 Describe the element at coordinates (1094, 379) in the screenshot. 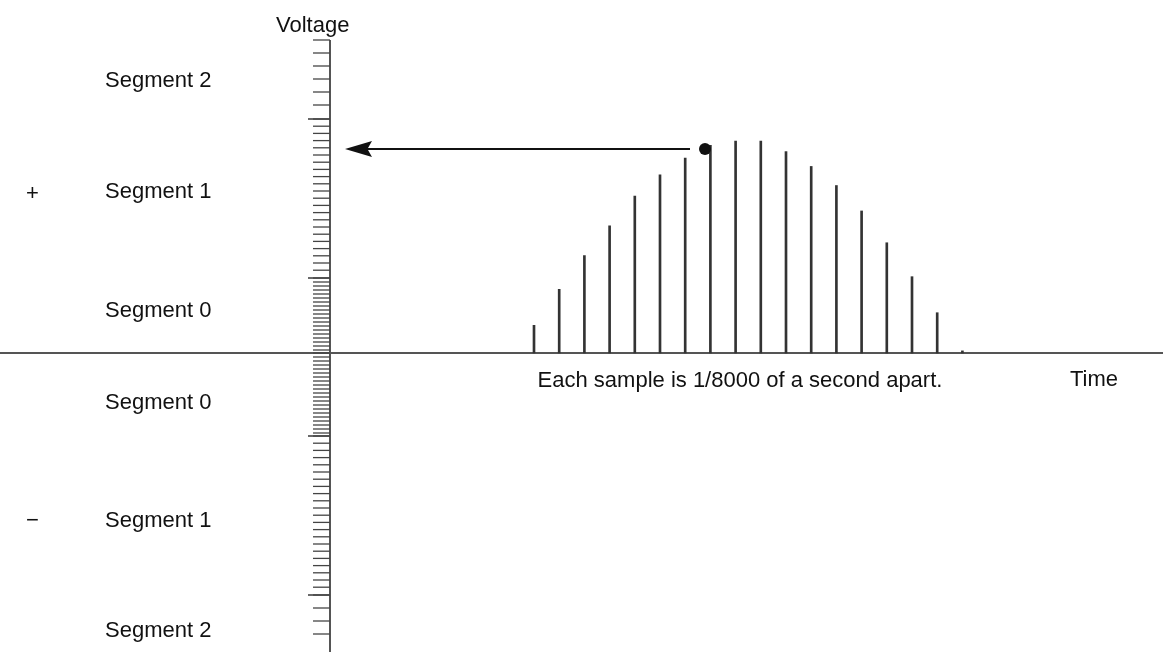

I see `x-axis-title: Time` at that location.